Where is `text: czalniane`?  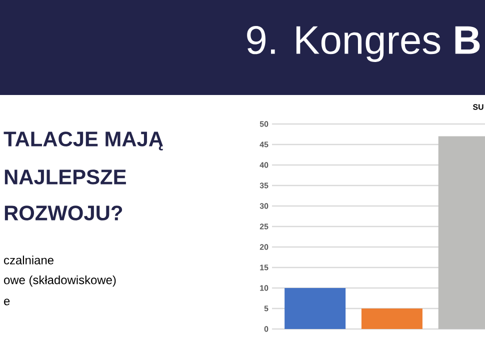
text: czalniane is located at coordinates (29, 260).